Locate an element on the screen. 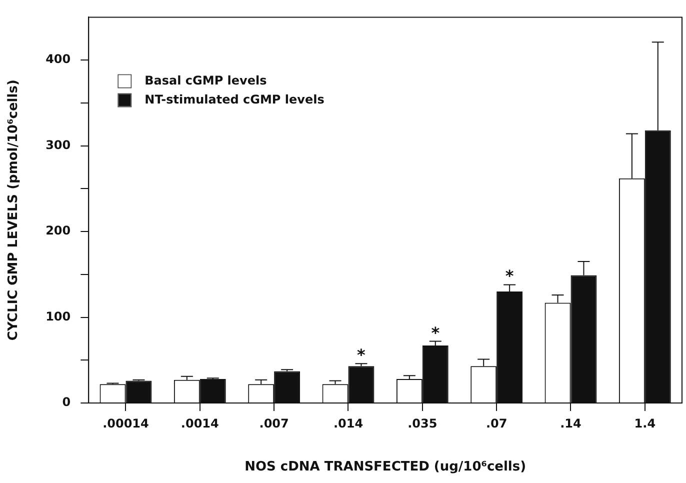  y-axis-title: CYCLIC GMP LEVELS (pmol/10⁶cells) is located at coordinates (14, 210).